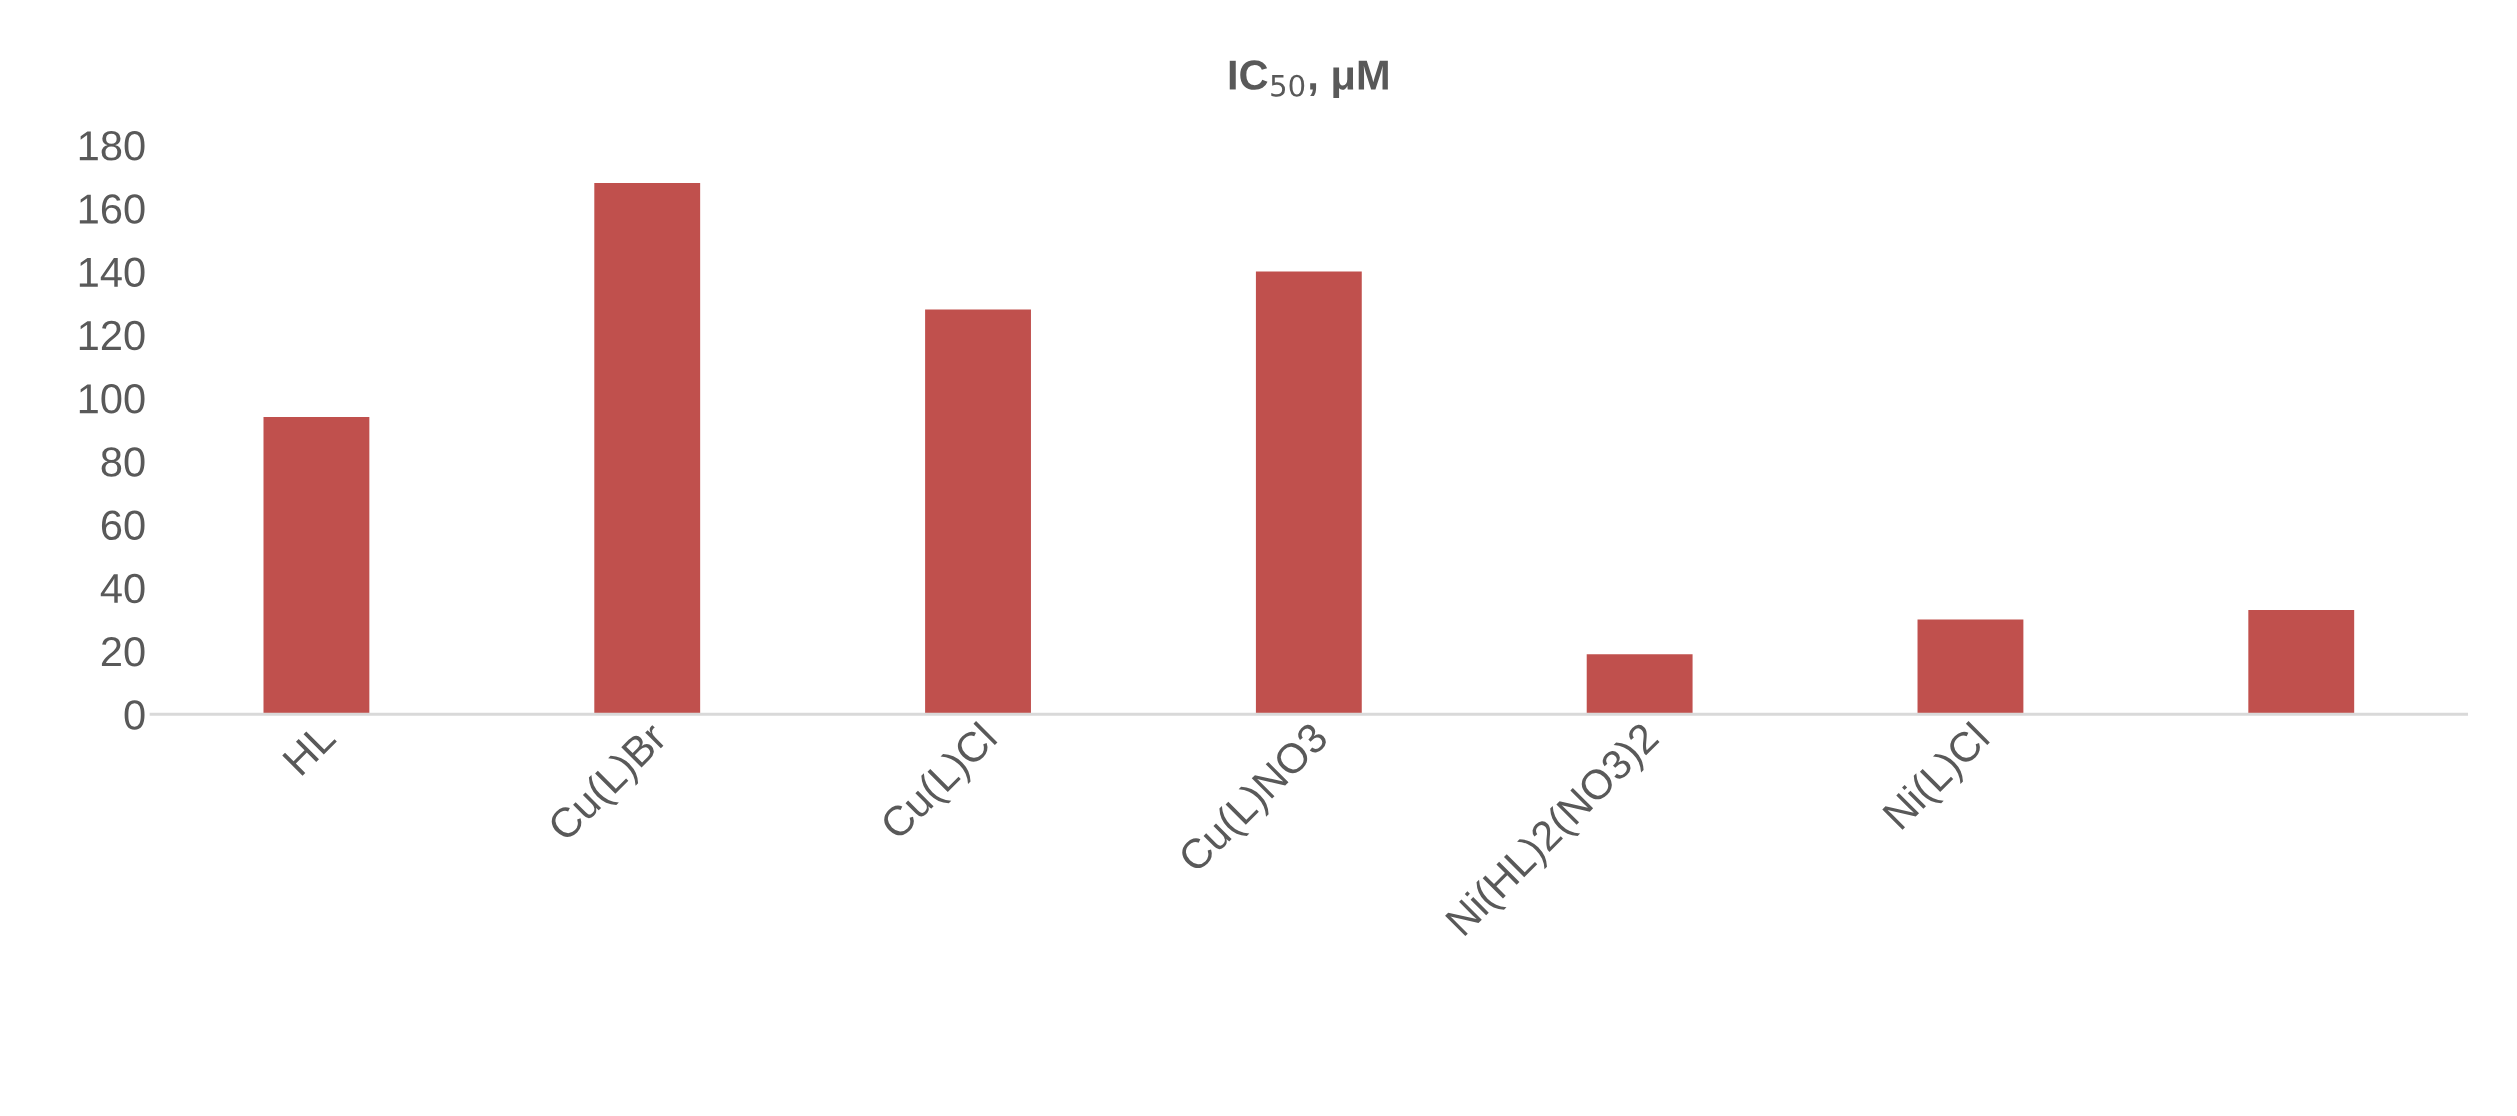  Describe the element at coordinates (112, 209) in the screenshot. I see `y-tick-label: 160` at that location.